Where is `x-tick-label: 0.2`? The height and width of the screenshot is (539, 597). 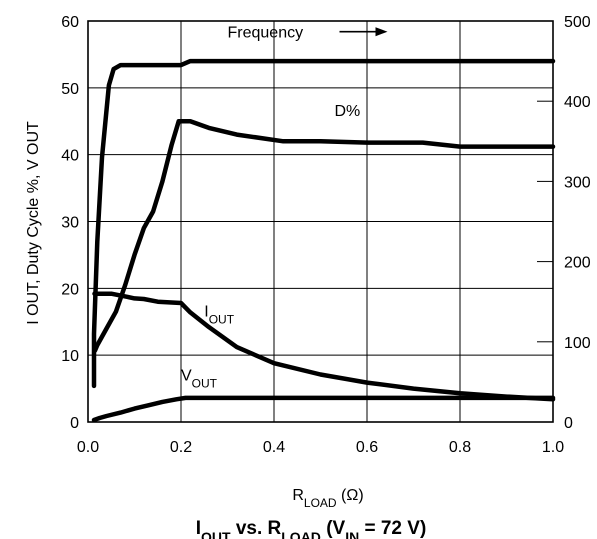 x-tick-label: 0.2 is located at coordinates (181, 447).